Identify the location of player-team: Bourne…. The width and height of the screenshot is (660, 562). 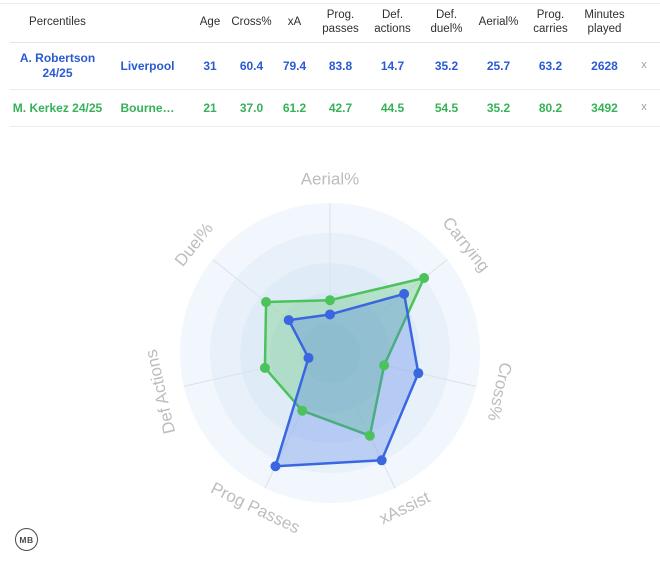
(147, 107).